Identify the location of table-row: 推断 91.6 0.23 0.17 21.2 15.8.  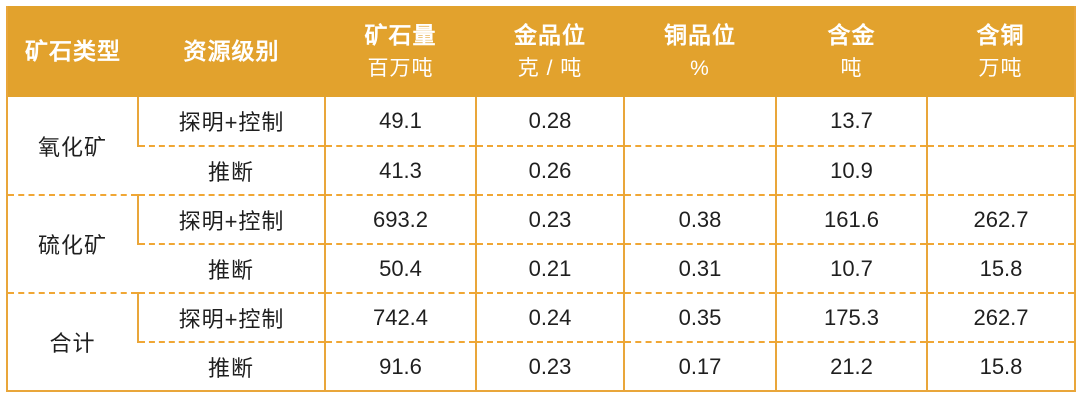
(541, 366).